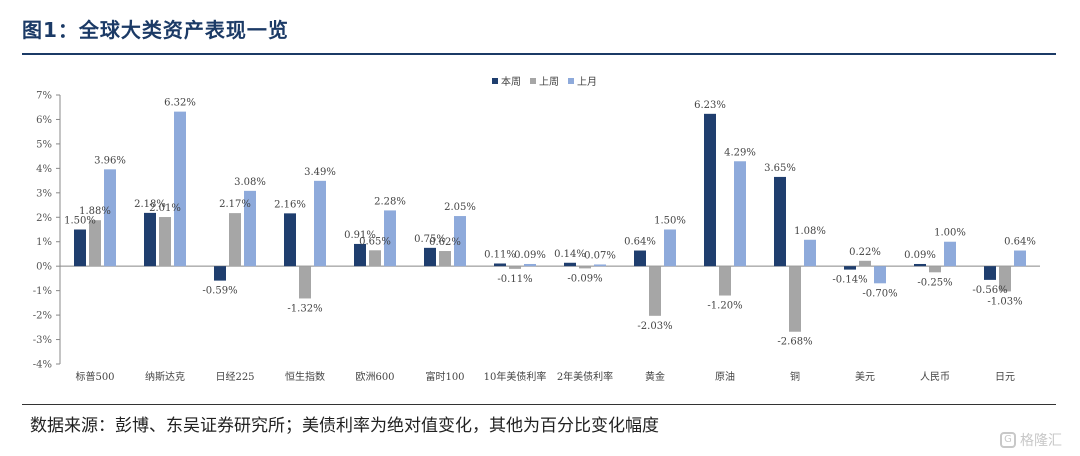 Image resolution: width=1080 pixels, height=456 pixels. What do you see at coordinates (180, 103) in the screenshot?
I see `data-label: 6.32%` at bounding box center [180, 103].